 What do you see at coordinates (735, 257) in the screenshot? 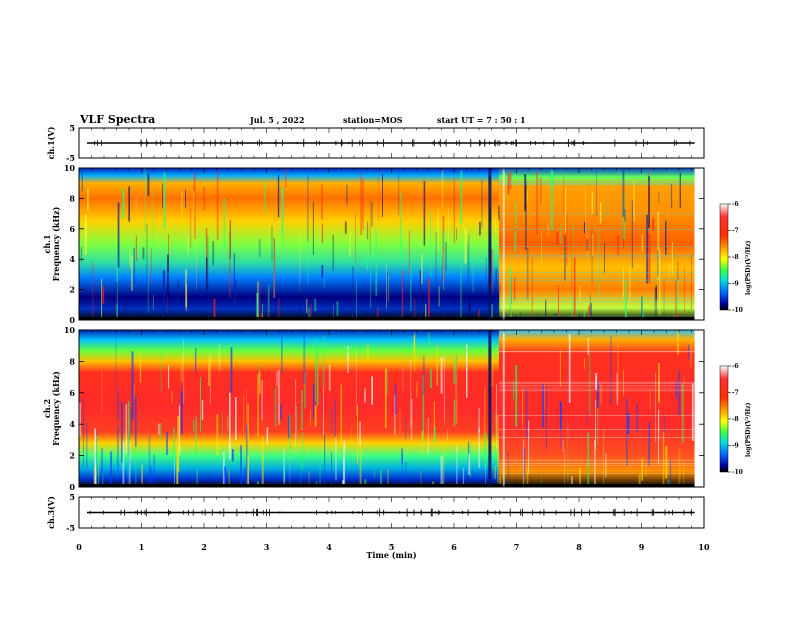
I see `colorbar-tick-label: -8` at bounding box center [735, 257].